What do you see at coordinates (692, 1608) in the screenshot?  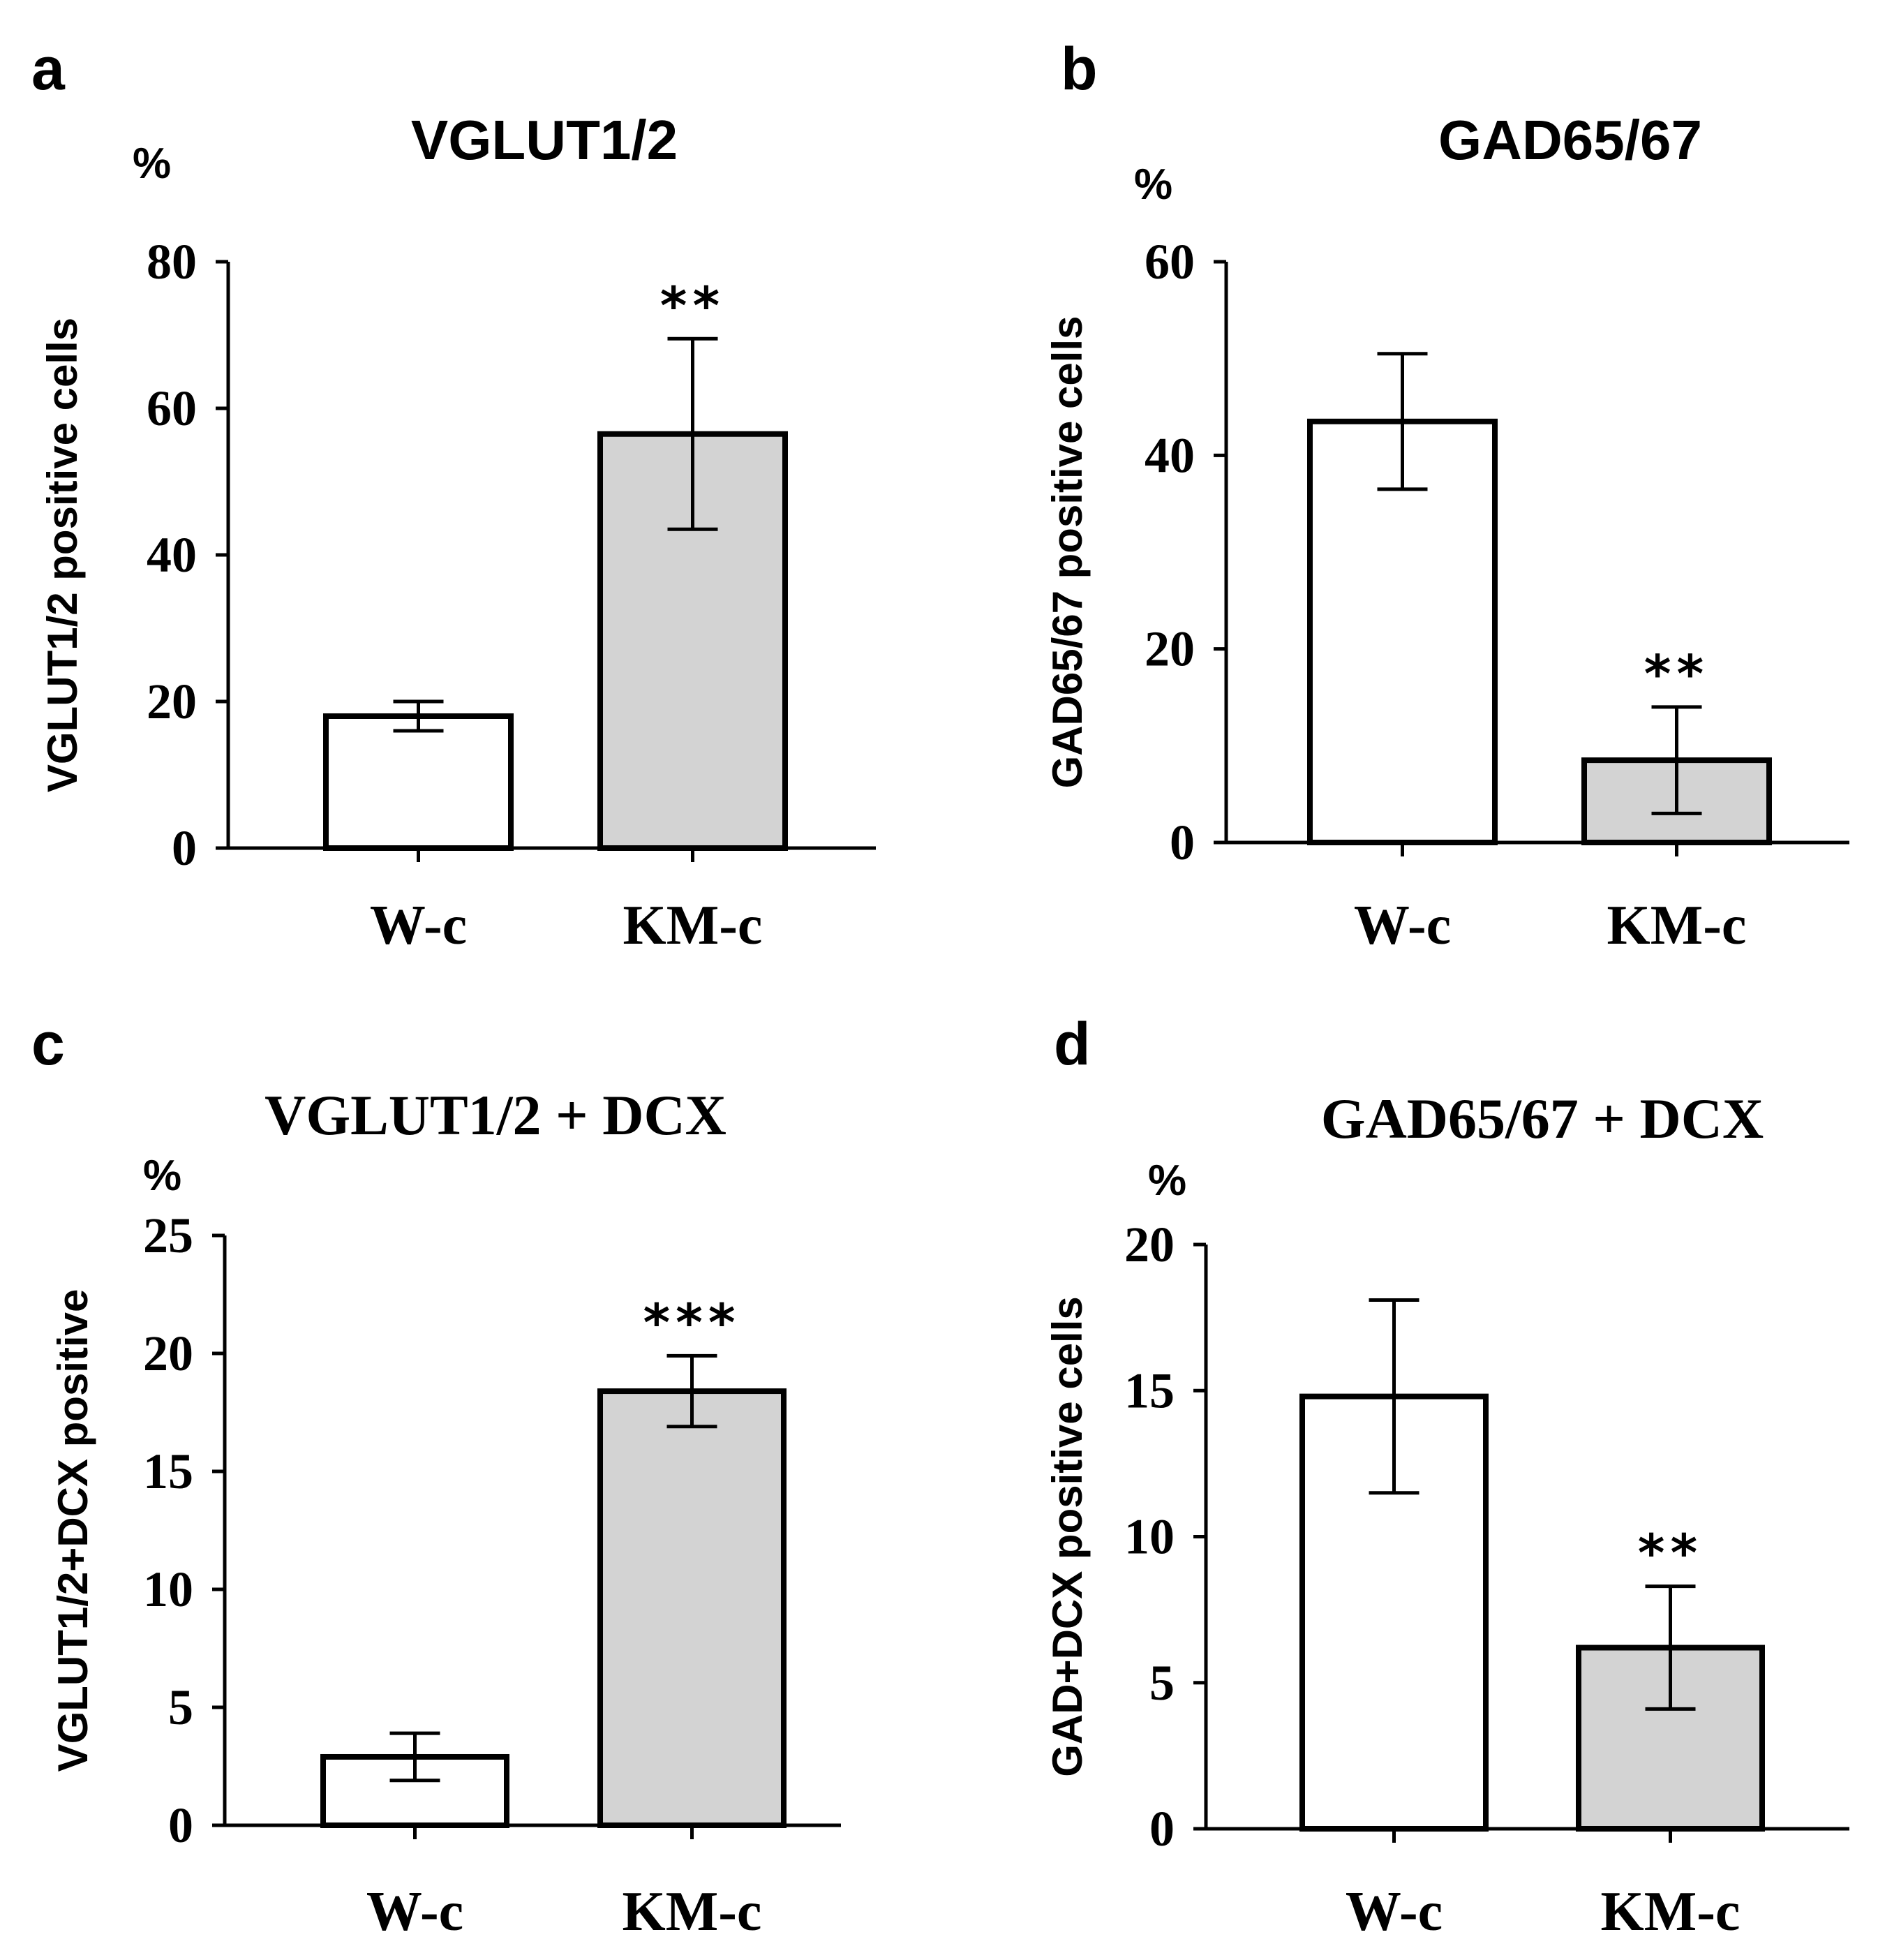 I see `bar-km-c` at bounding box center [692, 1608].